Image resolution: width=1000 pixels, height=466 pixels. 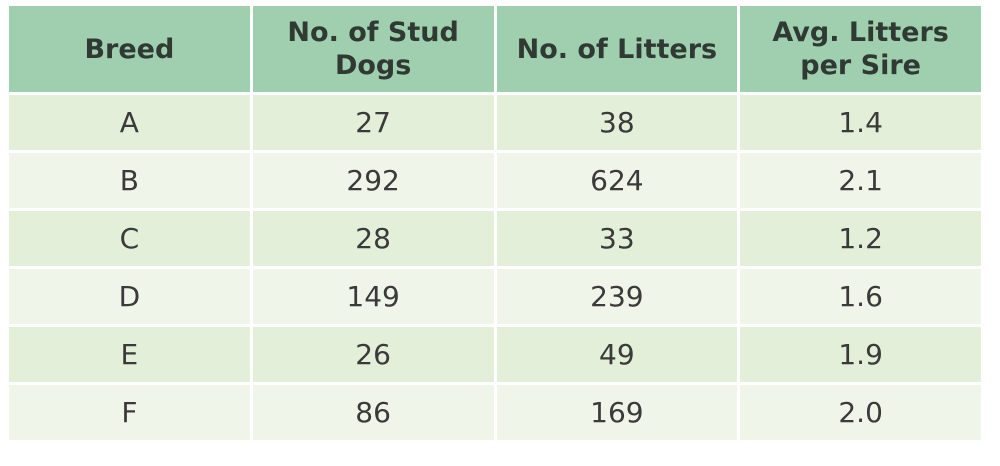 I want to click on table-cell: 49, so click(x=617, y=354).